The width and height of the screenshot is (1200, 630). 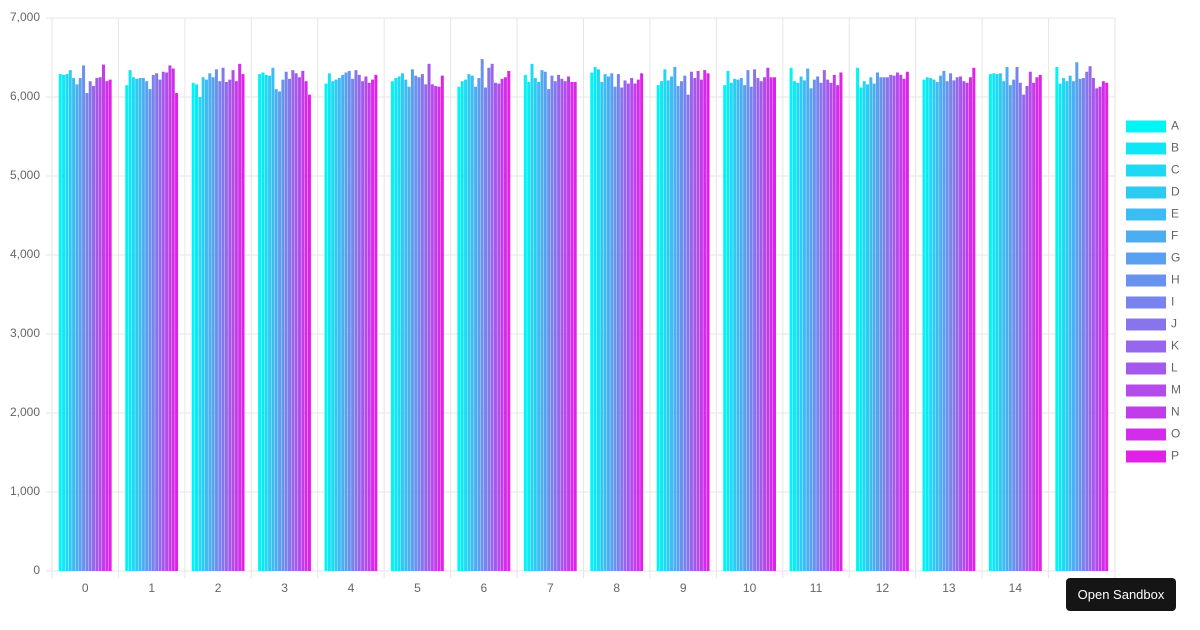 What do you see at coordinates (218, 588) in the screenshot?
I see `x-tick-label: 2` at bounding box center [218, 588].